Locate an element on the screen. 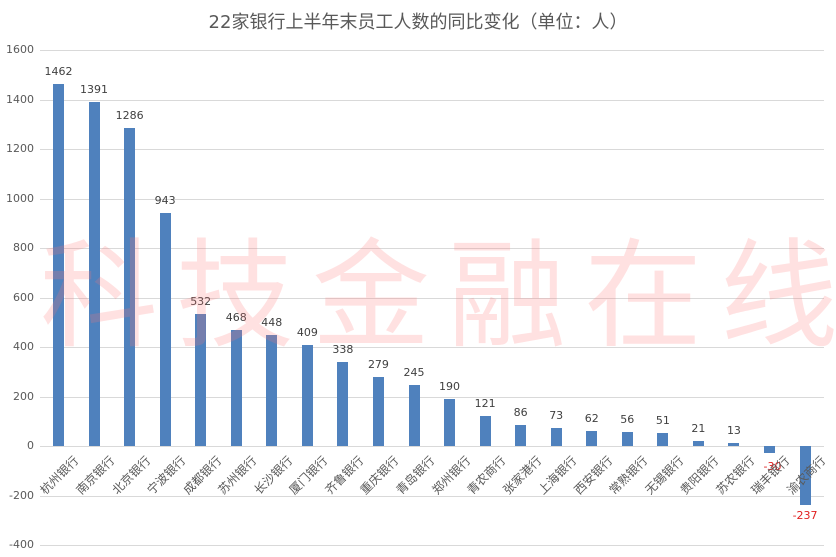 Image resolution: width=836 pixels, height=557 pixels. y-axis-tick-label: 600 is located at coordinates (23, 297).